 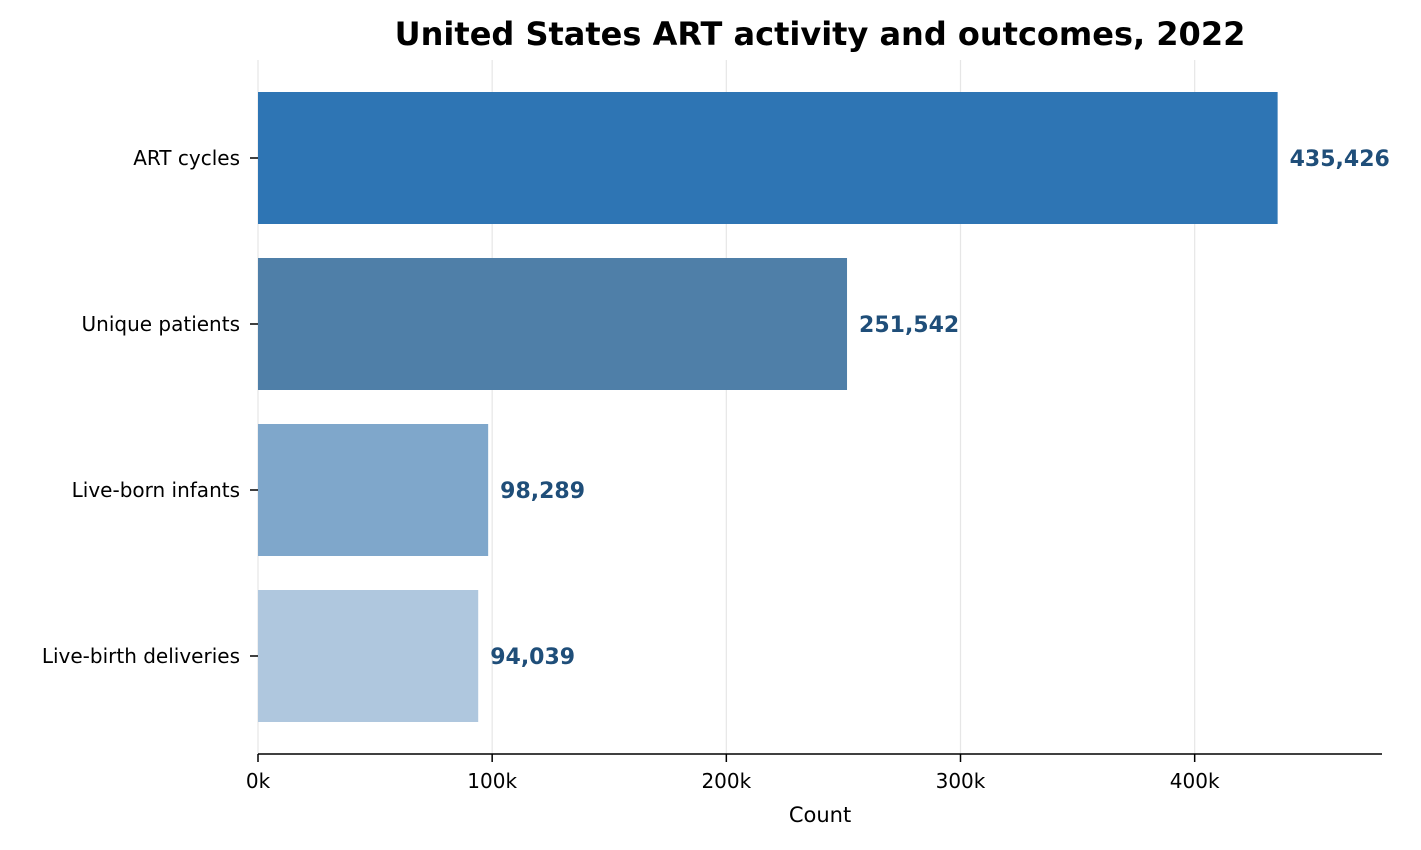 I want to click on x-axis-label: Count, so click(x=820, y=815).